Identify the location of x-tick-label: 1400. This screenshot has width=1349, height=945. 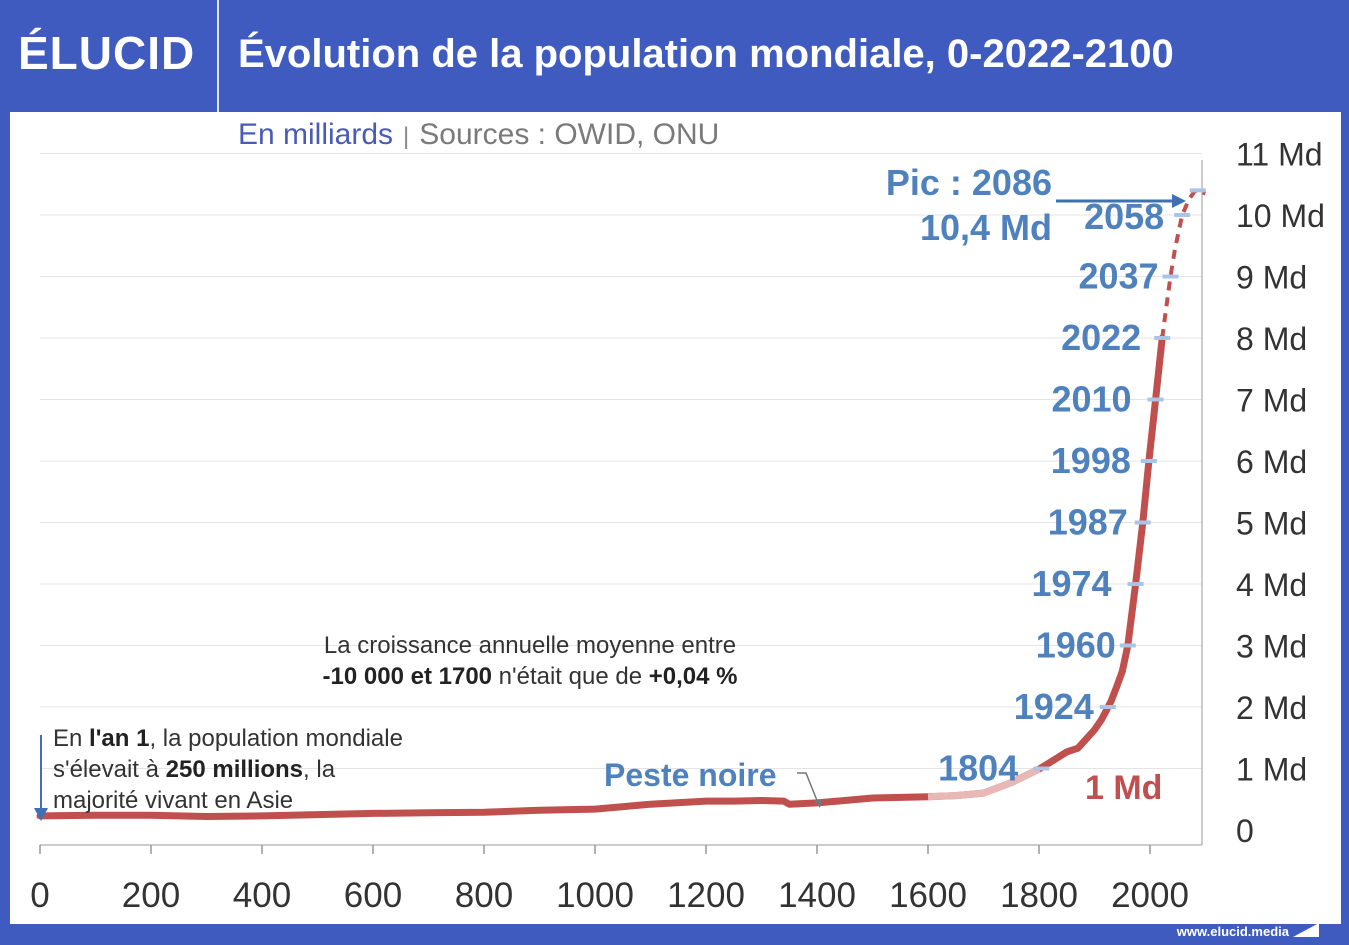
(817, 895).